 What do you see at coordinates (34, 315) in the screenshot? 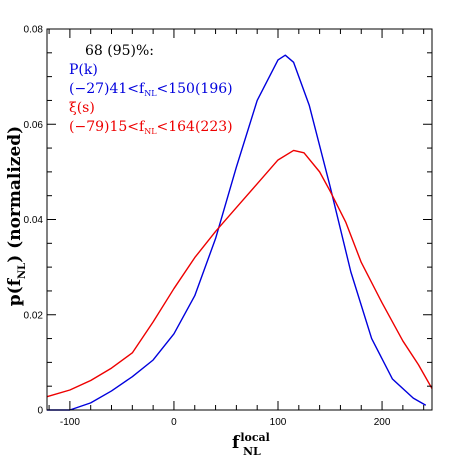
I see `y-tick-label: 0.02` at bounding box center [34, 315].